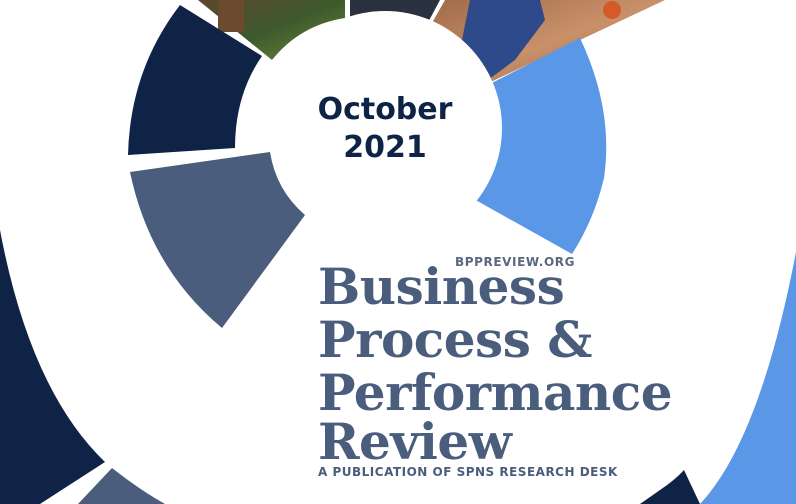 The width and height of the screenshot is (796, 504). I want to click on website-url: BPPREVIEW.ORG, so click(515, 262).